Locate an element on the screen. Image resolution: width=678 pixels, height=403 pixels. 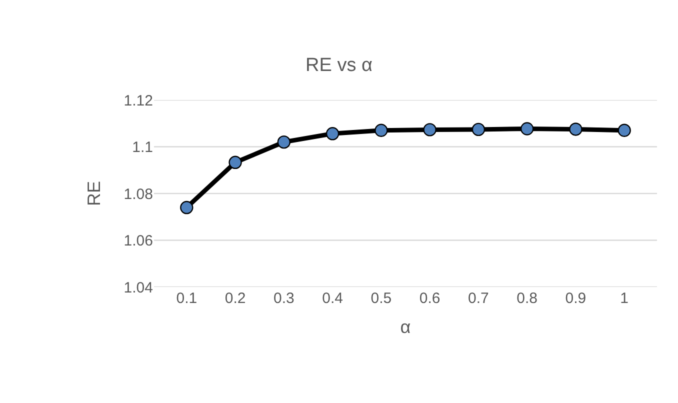
x-tick-label: 0.6 is located at coordinates (429, 298).